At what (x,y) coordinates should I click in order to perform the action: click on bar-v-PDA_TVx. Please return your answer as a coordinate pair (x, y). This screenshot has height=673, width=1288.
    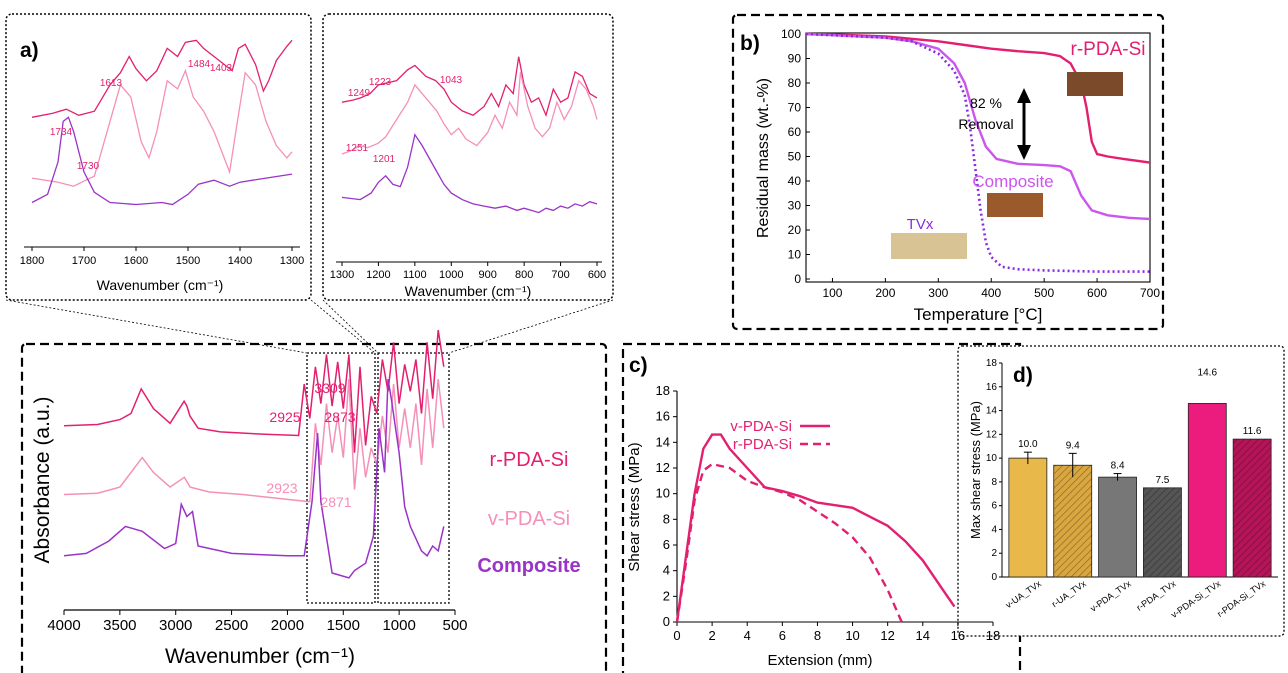
    Looking at the image, I should click on (1117, 527).